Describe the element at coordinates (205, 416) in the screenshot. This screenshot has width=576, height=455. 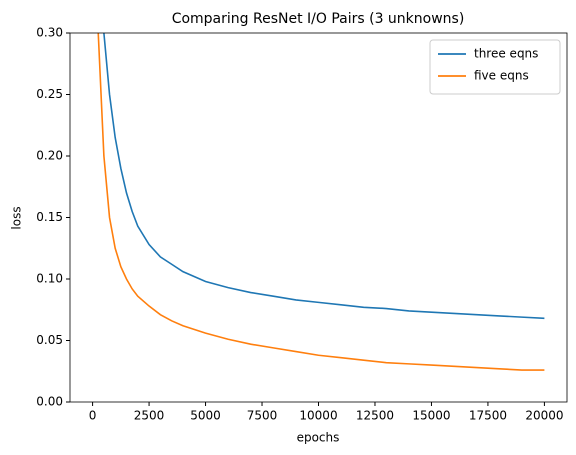
I see `x-tick-label: 5000` at that location.